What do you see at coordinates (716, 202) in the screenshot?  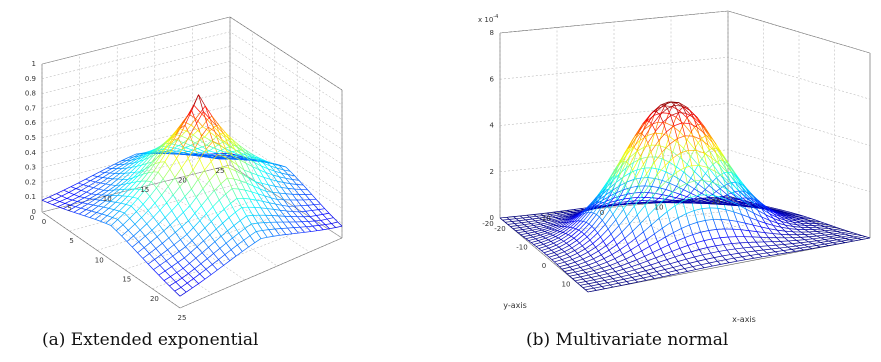 I see `y-tick-label: 20` at bounding box center [716, 202].